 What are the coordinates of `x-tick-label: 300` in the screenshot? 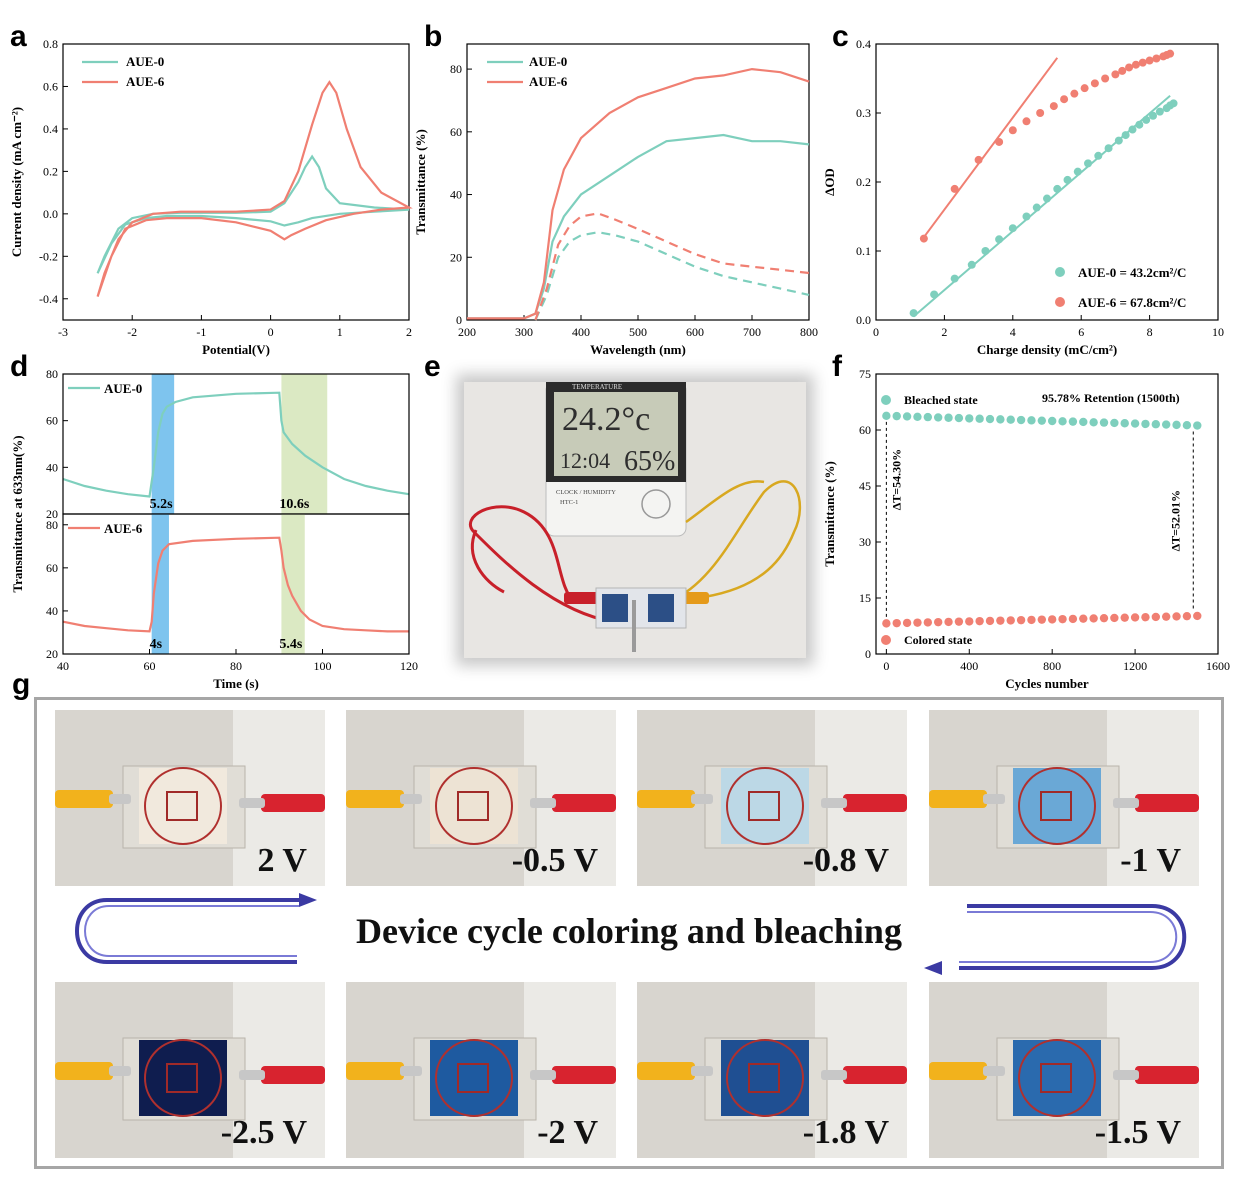 It's located at (524, 332).